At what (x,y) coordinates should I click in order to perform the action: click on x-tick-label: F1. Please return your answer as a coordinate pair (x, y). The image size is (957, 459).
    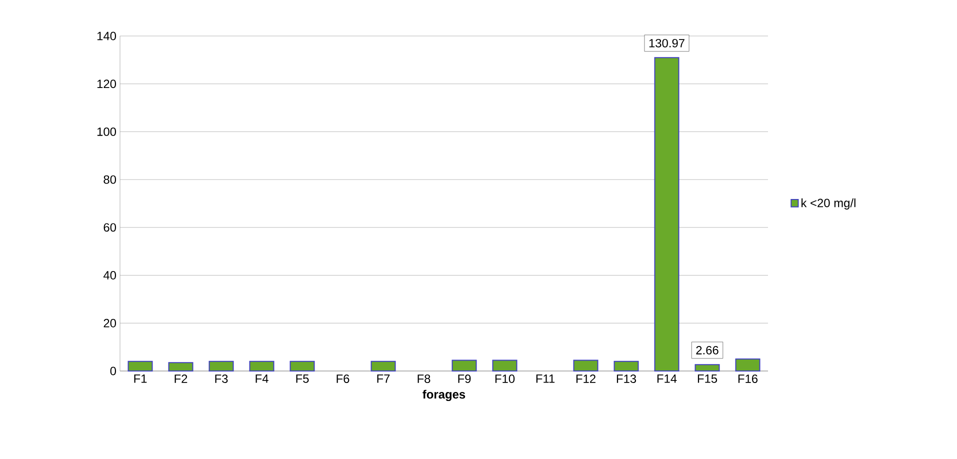
    Looking at the image, I should click on (140, 378).